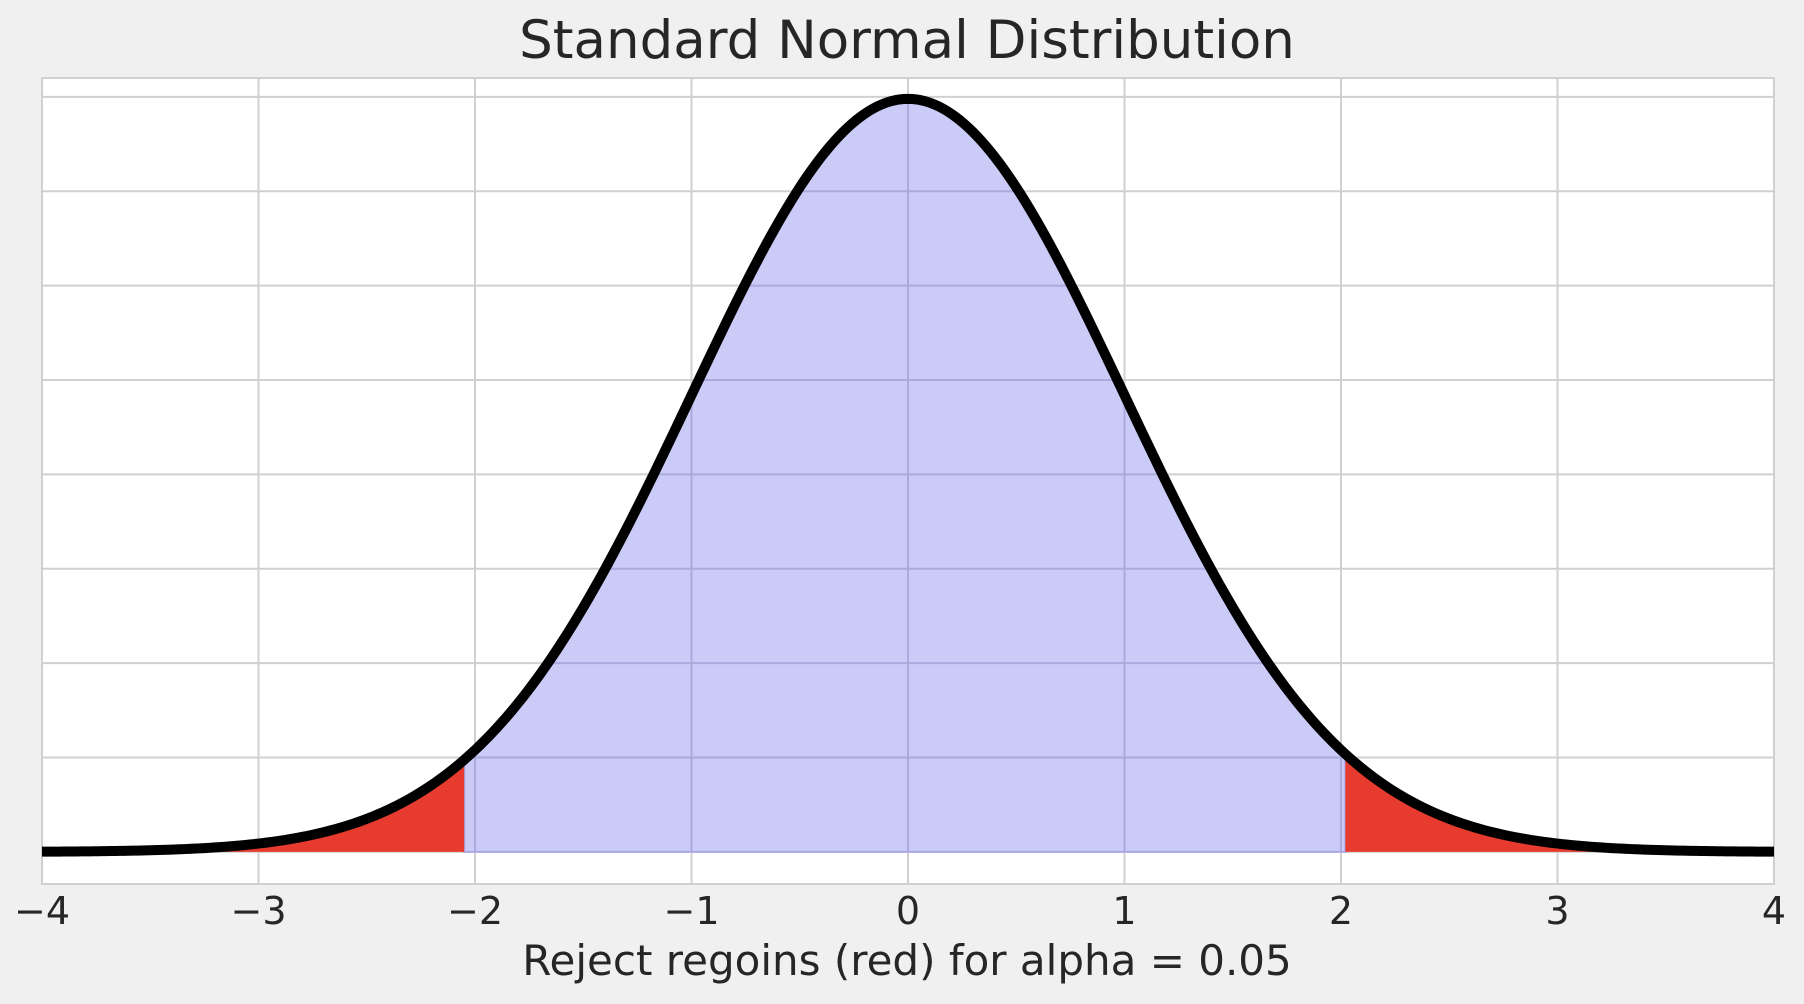 This screenshot has height=1004, width=1804. Describe the element at coordinates (907, 960) in the screenshot. I see `x-axis-label: Reject regoins (red) for alpha = 0.05` at that location.